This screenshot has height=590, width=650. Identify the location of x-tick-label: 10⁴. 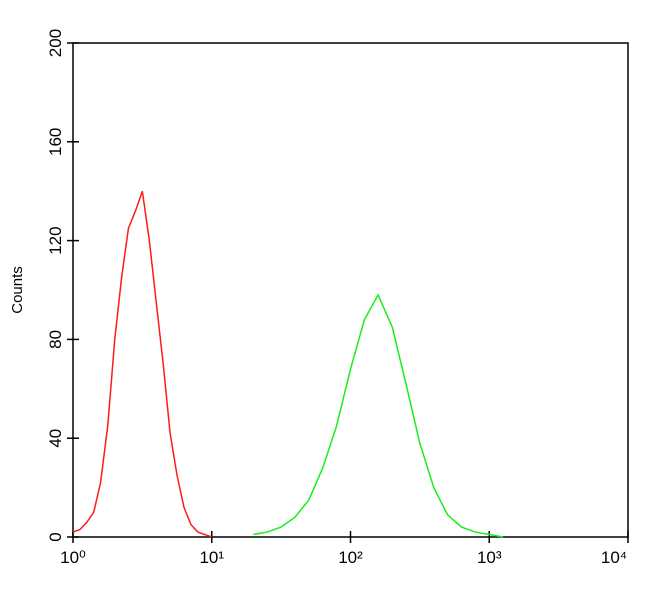
(614, 557).